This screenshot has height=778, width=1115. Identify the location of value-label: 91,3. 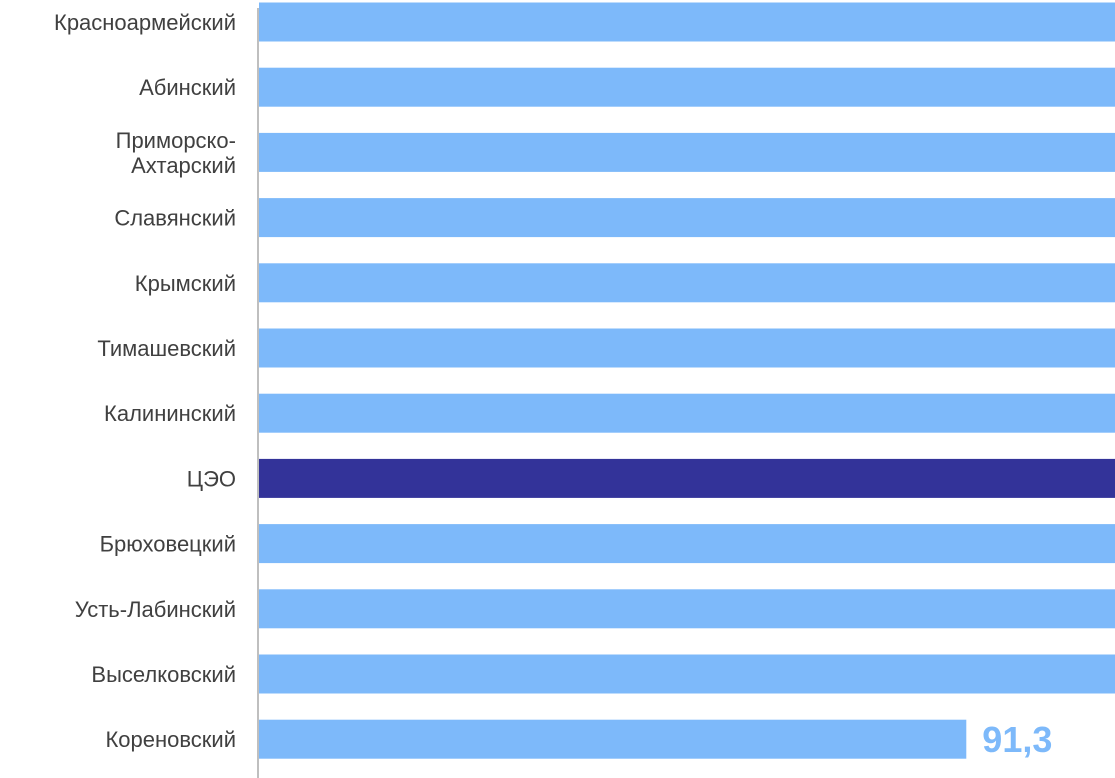
(1017, 739).